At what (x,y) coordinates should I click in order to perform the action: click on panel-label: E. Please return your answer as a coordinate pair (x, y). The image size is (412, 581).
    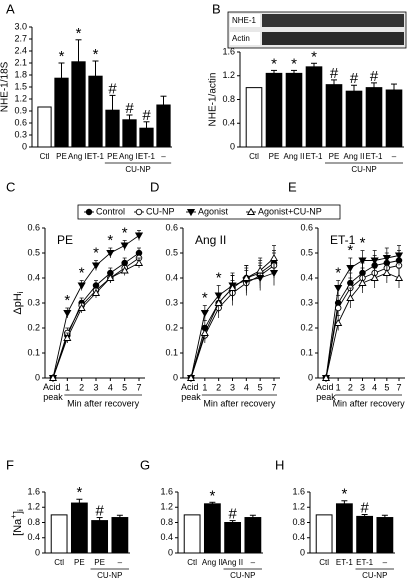
    Looking at the image, I should click on (292, 186).